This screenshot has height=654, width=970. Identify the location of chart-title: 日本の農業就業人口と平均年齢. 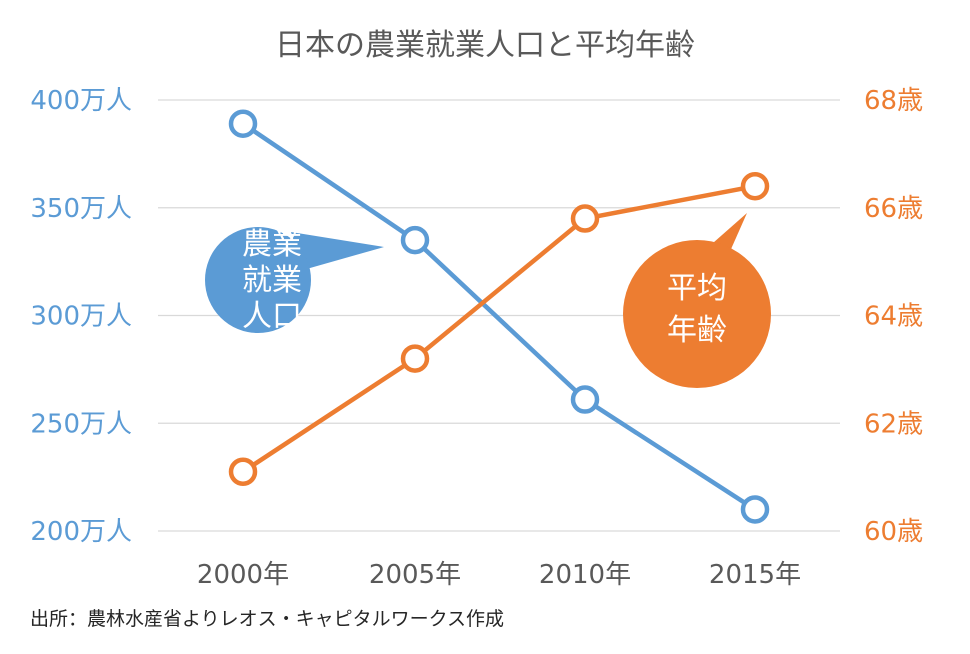
(485, 45).